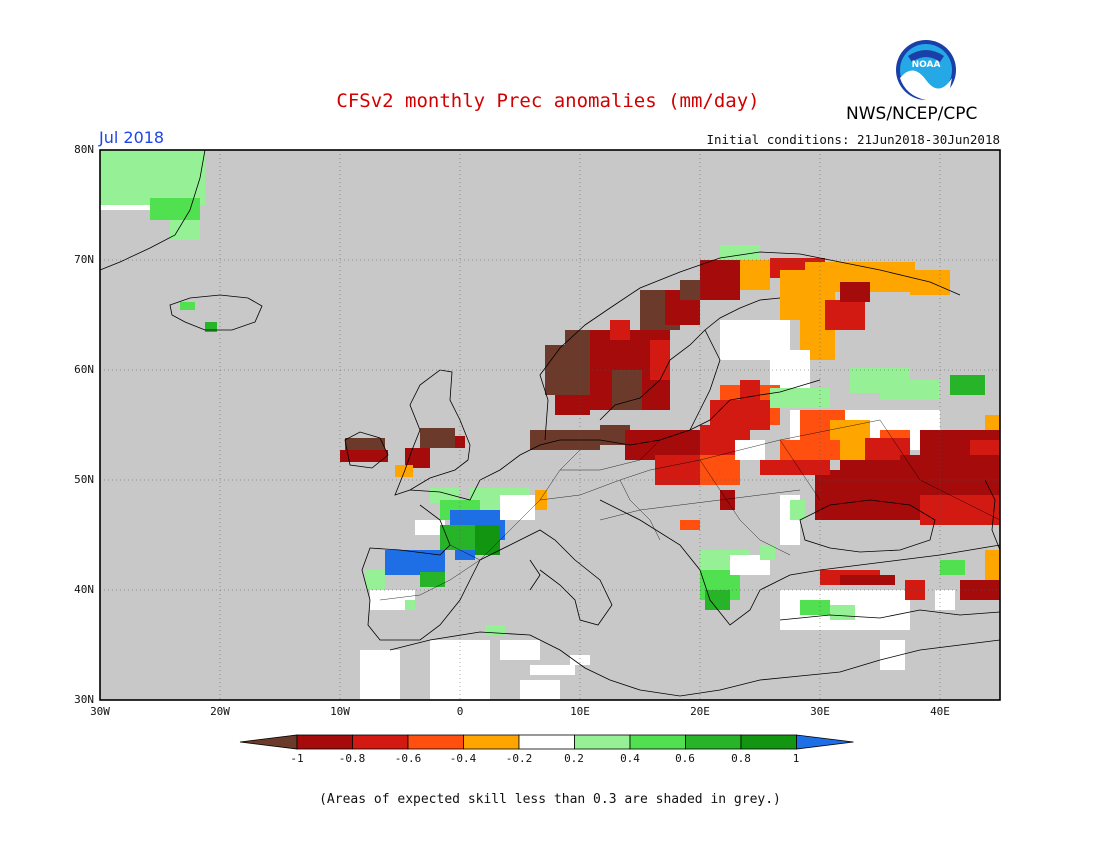 This screenshot has width=1100, height=850. Describe the element at coordinates (84, 369) in the screenshot. I see `lat-label: 60N` at that location.